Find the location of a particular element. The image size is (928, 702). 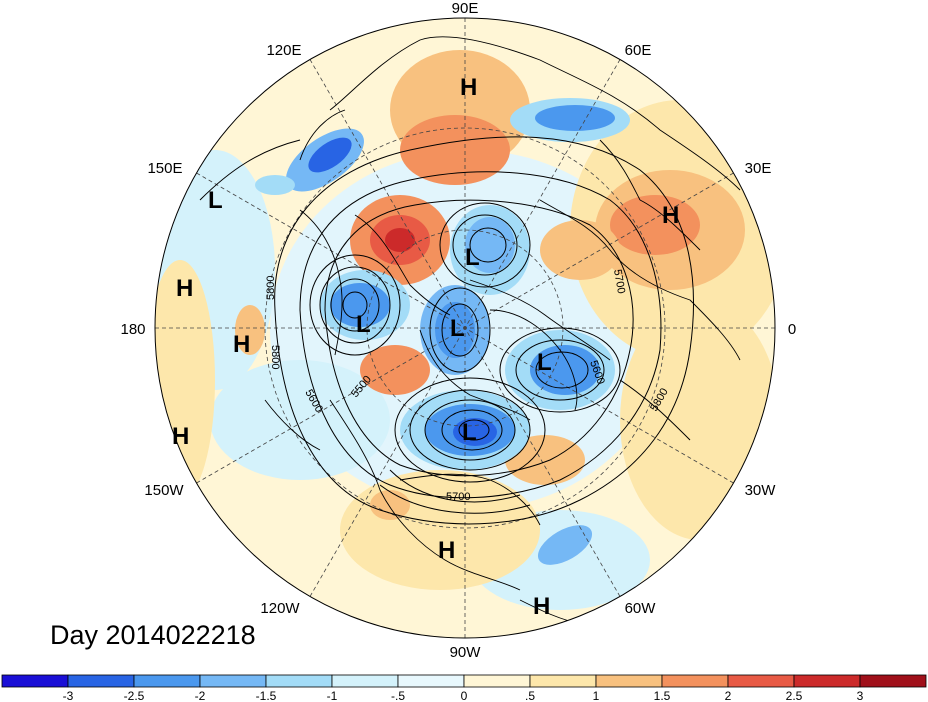

colorbar-tick-label: 3 is located at coordinates (860, 695).